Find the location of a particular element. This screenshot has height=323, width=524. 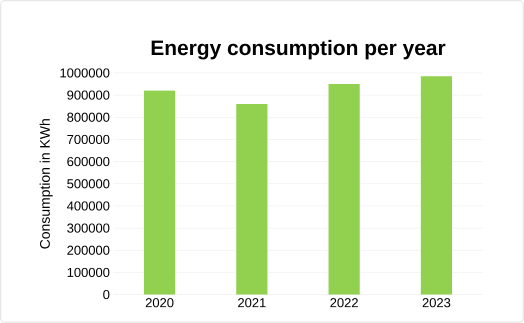

chart-title: Energy consumption per year is located at coordinates (299, 50).